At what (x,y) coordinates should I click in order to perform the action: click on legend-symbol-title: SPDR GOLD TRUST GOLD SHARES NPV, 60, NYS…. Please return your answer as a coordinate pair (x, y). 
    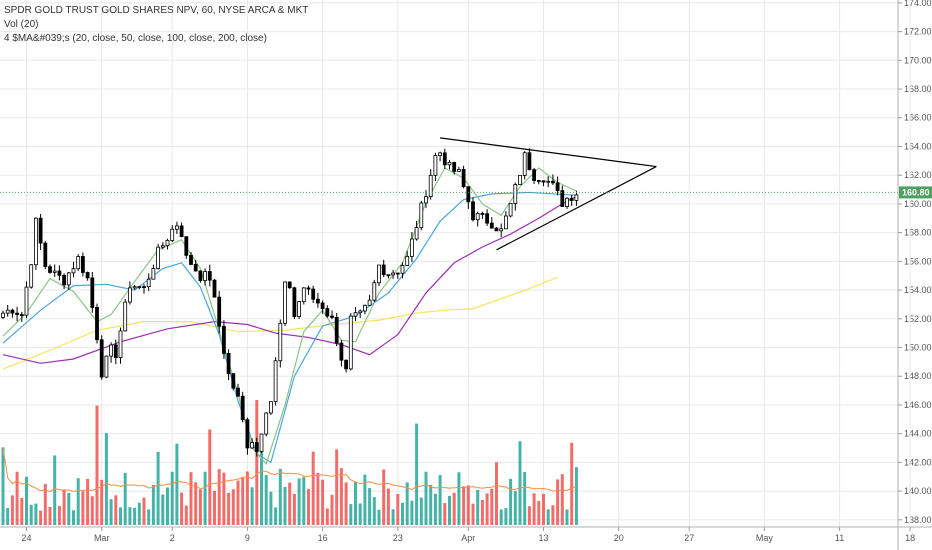
    Looking at the image, I should click on (156, 10).